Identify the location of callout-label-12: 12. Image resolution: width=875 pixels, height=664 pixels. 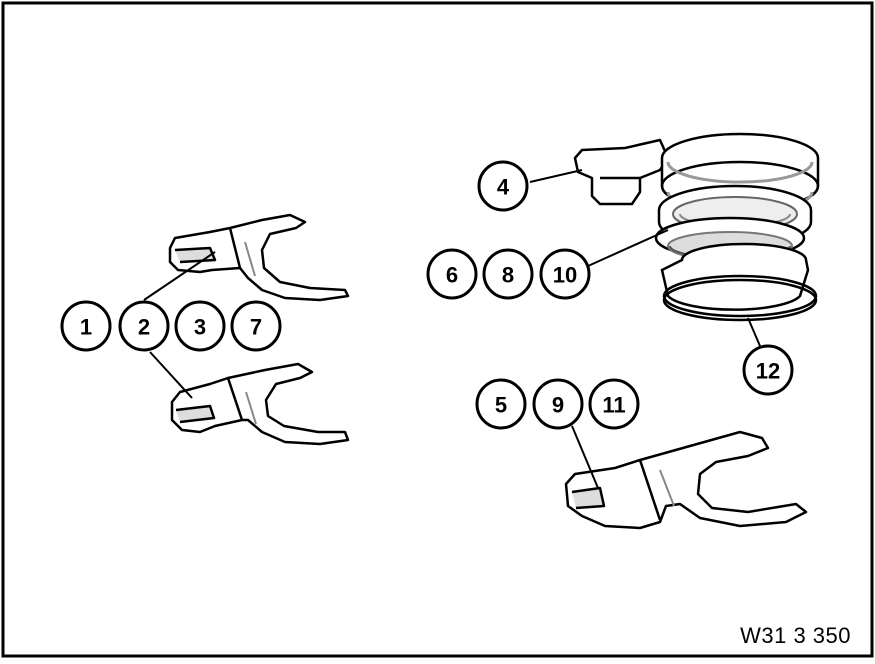
(768, 371).